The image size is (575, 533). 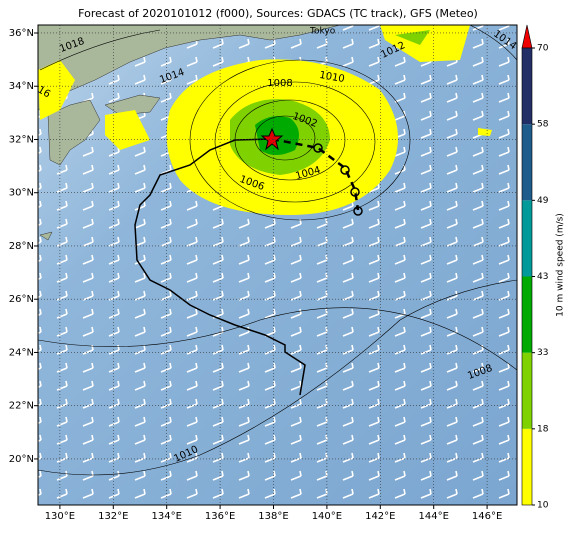 I want to click on y-tick-label: 36°N, so click(x=21, y=33).